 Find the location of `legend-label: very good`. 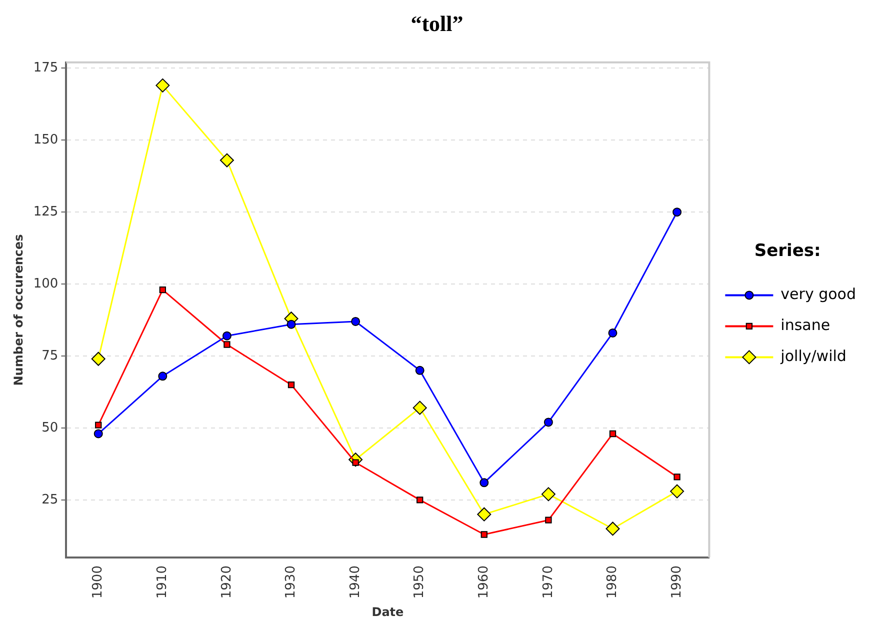

legend-label: very good is located at coordinates (818, 294).